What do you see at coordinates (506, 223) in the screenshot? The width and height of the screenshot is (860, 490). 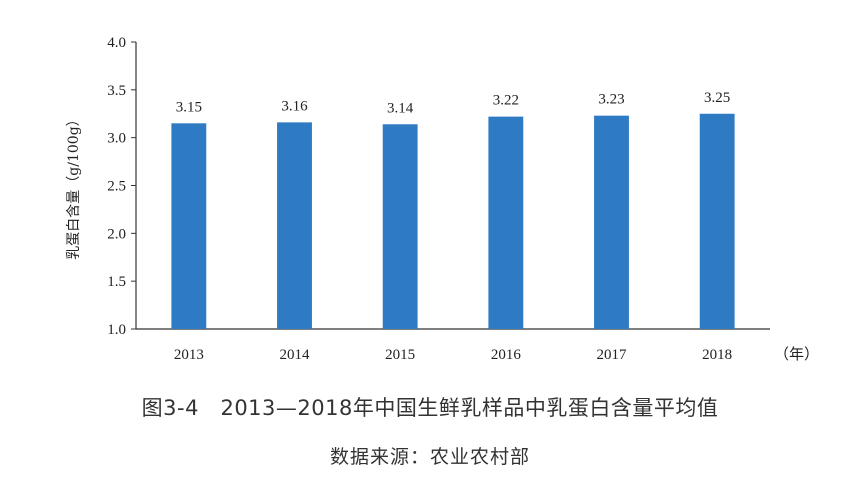 I see `bar-2016` at bounding box center [506, 223].